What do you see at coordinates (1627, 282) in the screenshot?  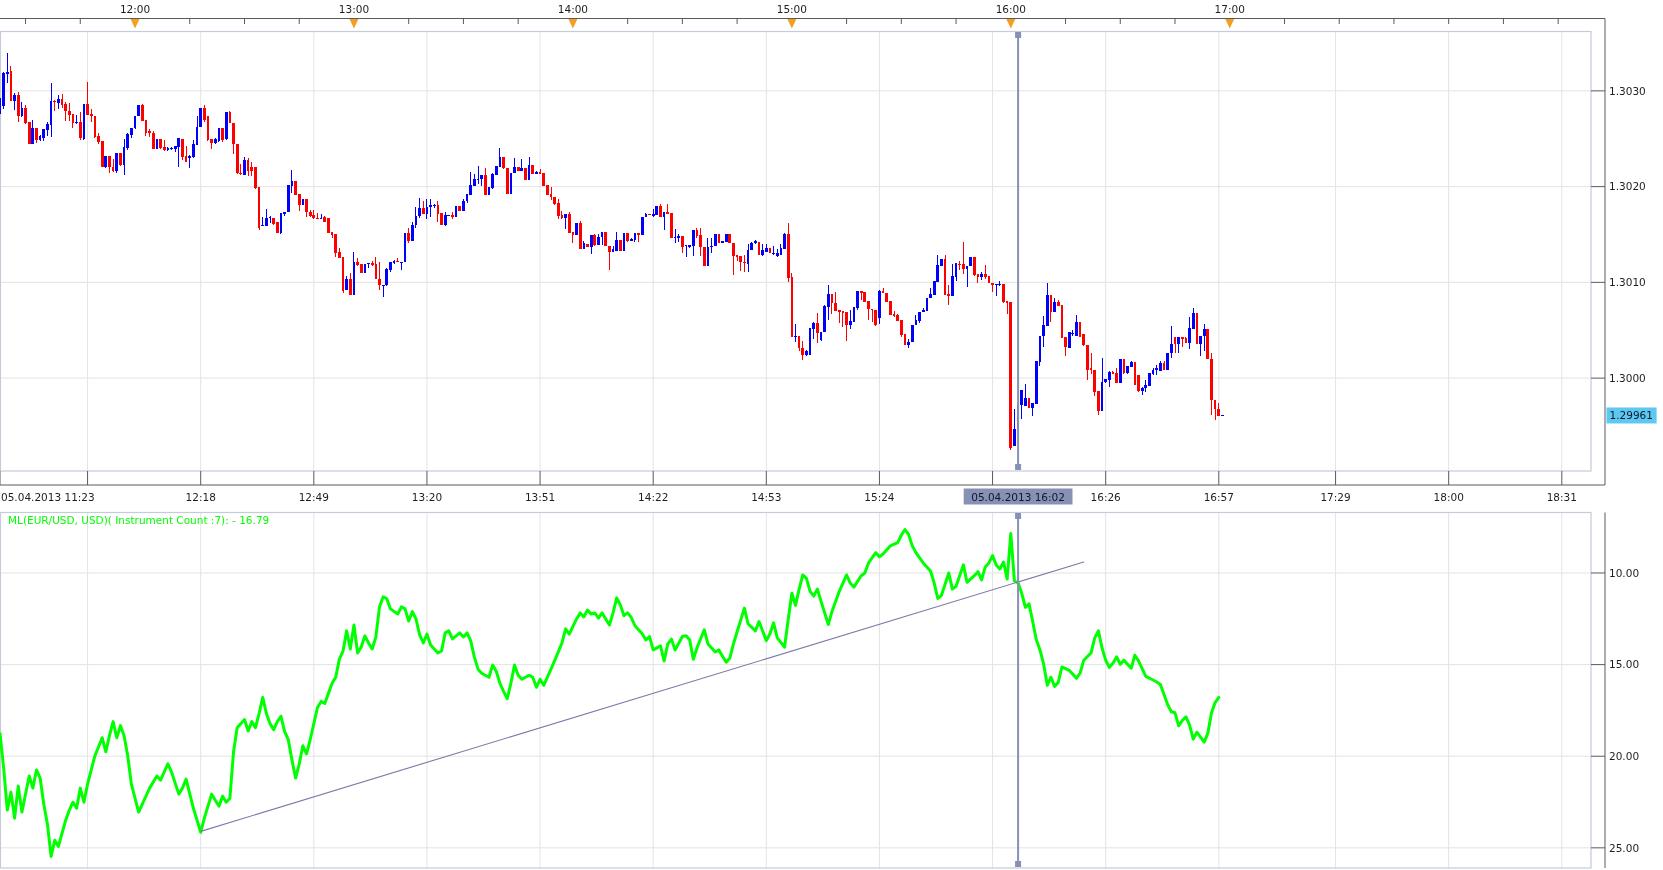 I see `y-tick-label: 1.3010` at bounding box center [1627, 282].